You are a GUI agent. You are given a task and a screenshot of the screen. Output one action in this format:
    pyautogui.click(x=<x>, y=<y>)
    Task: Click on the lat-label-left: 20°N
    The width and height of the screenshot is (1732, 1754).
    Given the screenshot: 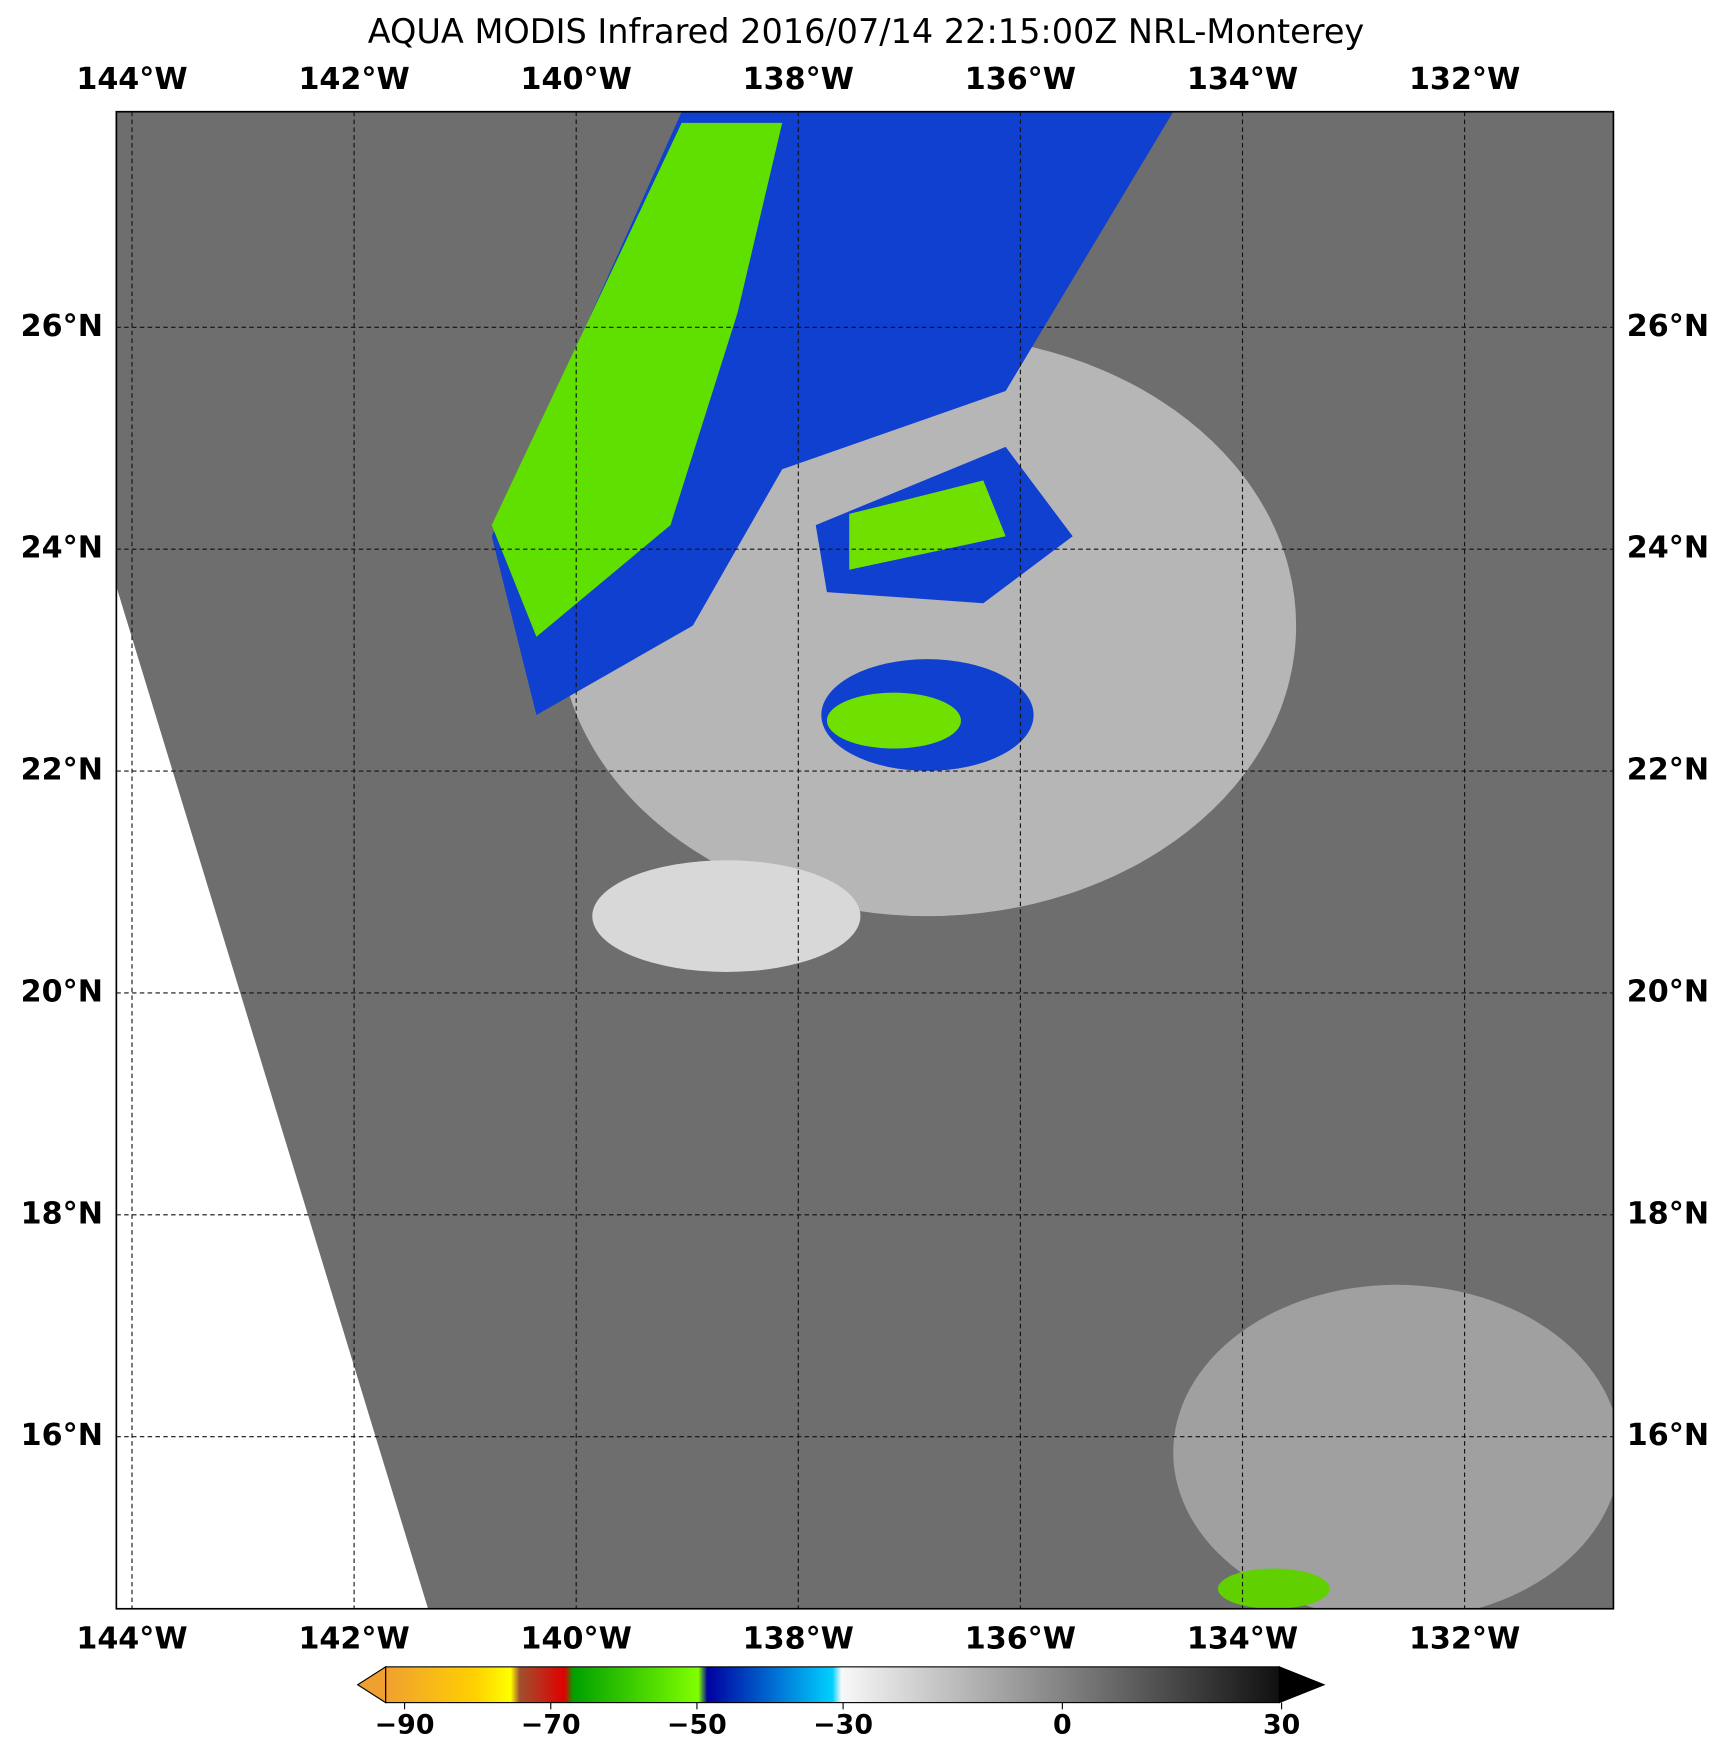 What is the action you would take?
    pyautogui.click(x=62, y=991)
    